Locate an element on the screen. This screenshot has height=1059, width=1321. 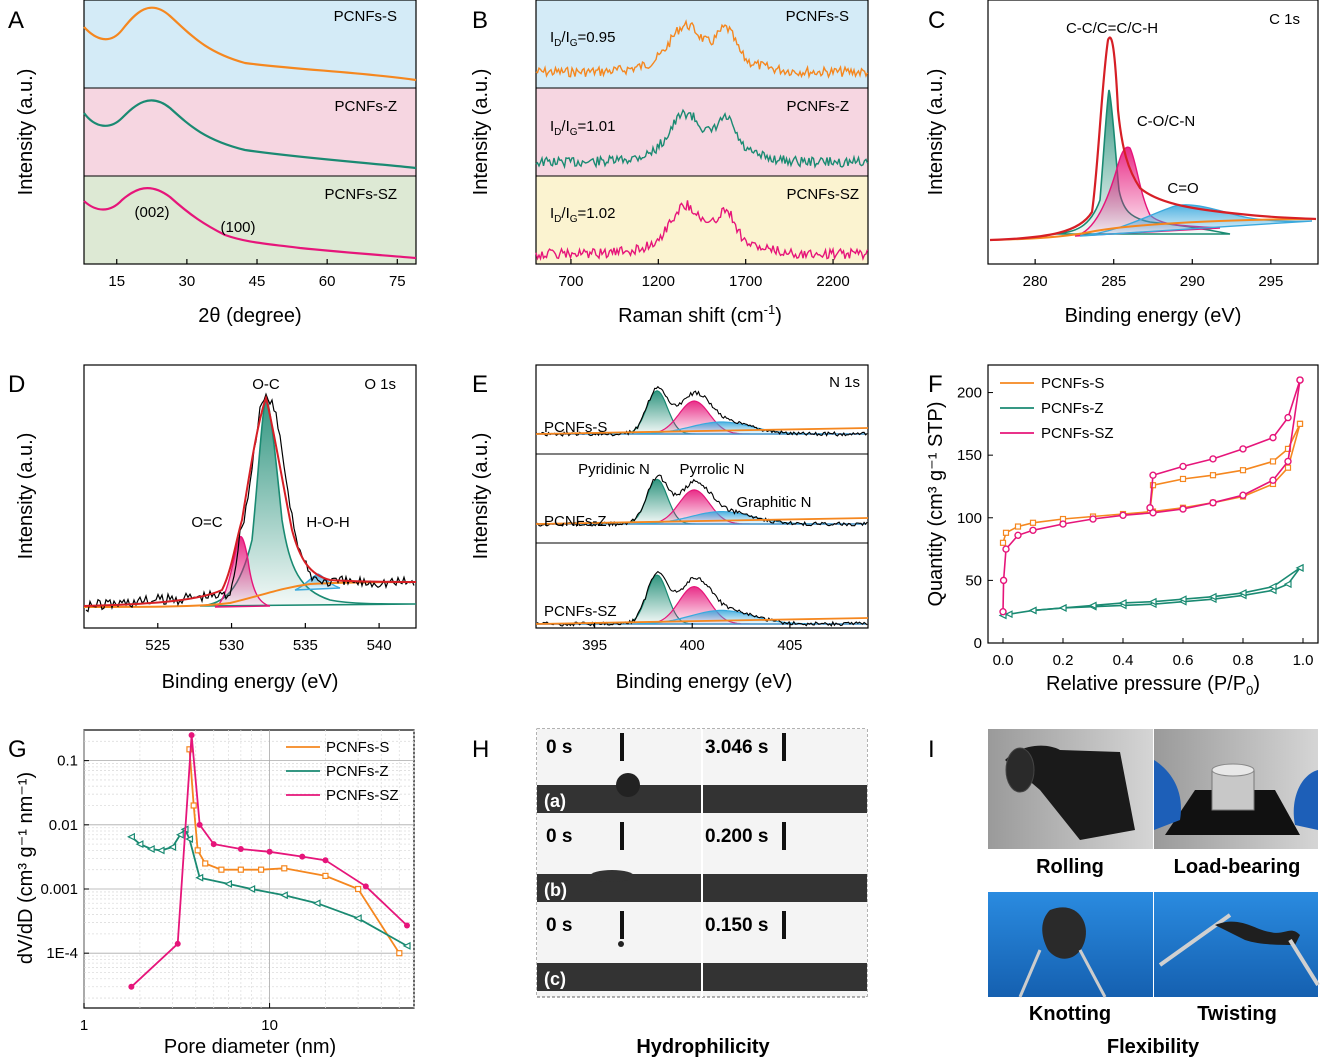
xtick-label: 2200 is located at coordinates (832, 281).